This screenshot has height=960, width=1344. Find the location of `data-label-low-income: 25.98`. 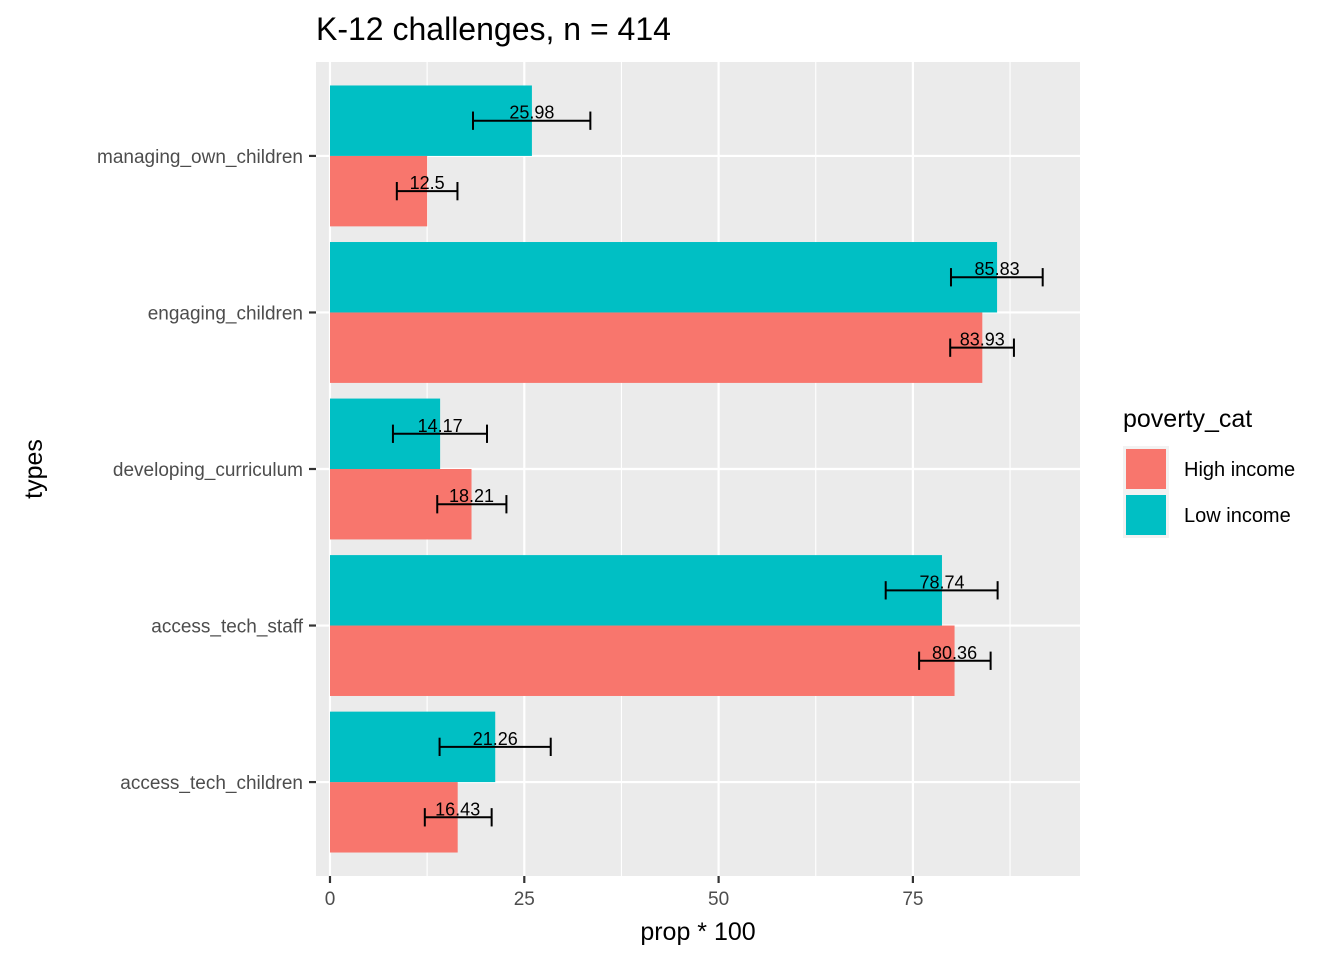

data-label-low-income: 25.98 is located at coordinates (531, 113).